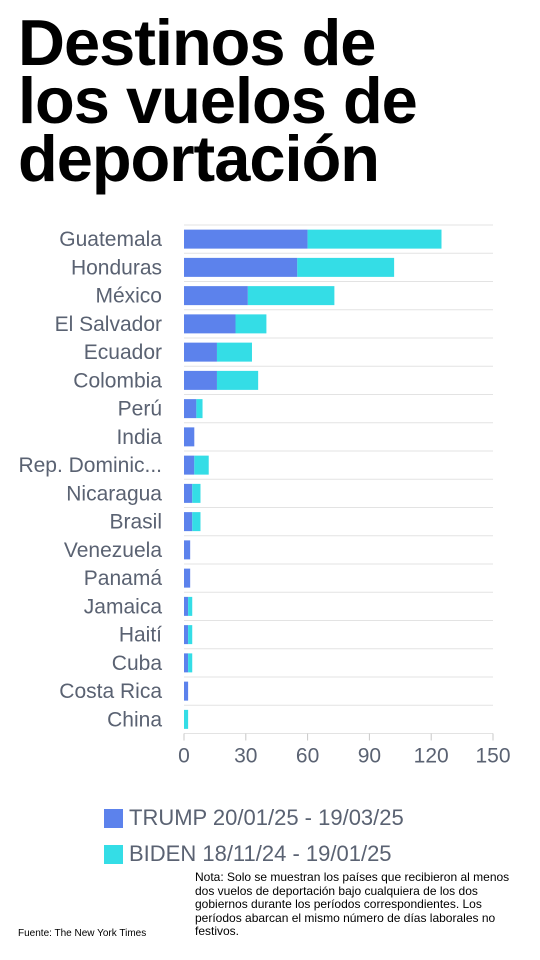 The height and width of the screenshot is (960, 540). What do you see at coordinates (82, 933) in the screenshot?
I see `source-credit: Fuente: The New York Times` at bounding box center [82, 933].